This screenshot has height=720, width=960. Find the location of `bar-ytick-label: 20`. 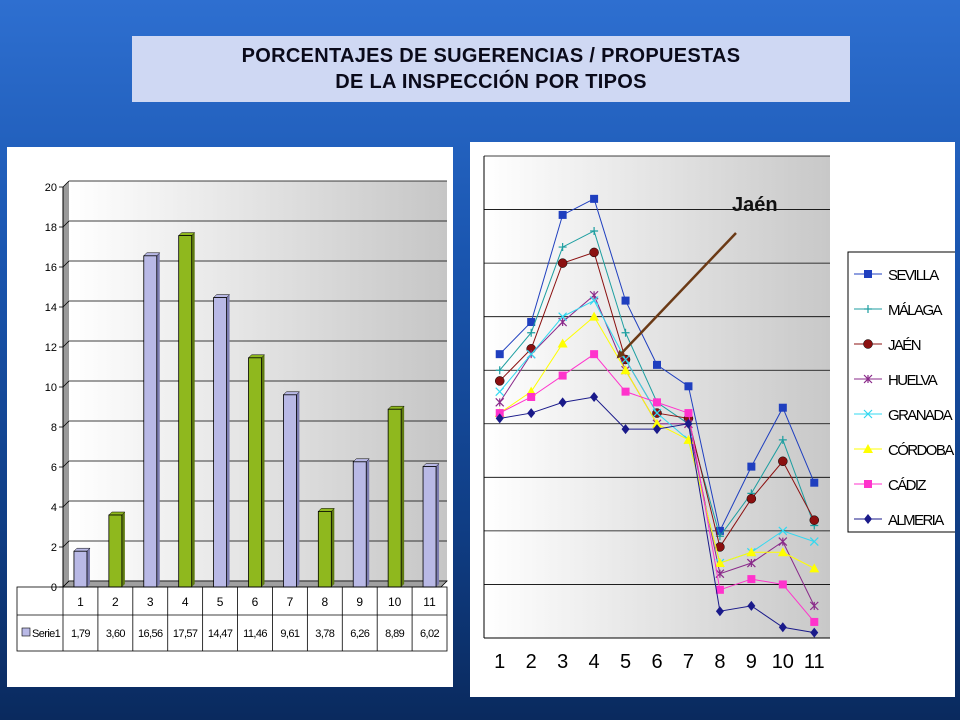

bar-ytick-label: 20 is located at coordinates (51, 188).